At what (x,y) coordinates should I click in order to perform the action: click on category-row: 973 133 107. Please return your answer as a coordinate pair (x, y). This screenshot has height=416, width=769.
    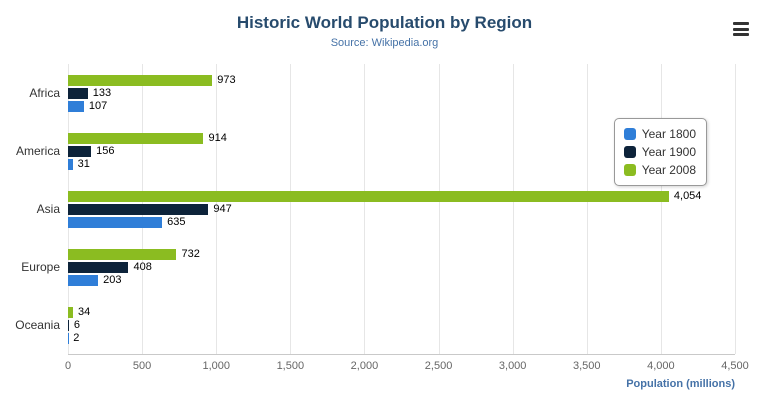
    Looking at the image, I should click on (401, 93).